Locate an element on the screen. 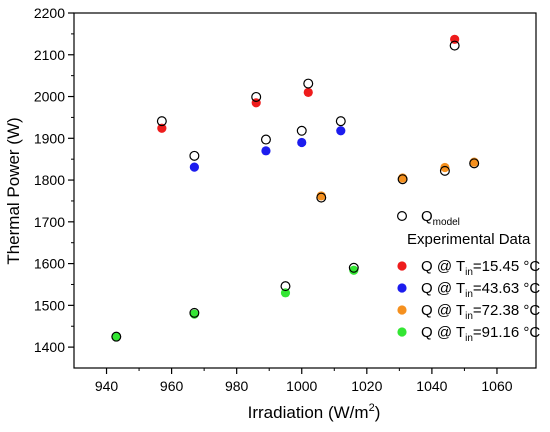 Image resolution: width=550 pixels, height=432 pixels. y-tick-label: 1900 is located at coordinates (49, 138).